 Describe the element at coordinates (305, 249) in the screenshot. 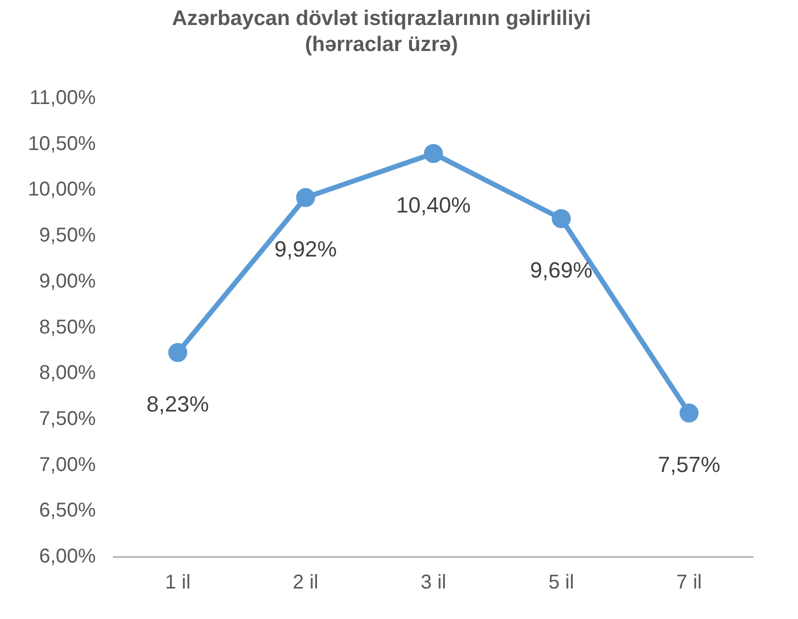

I see `data-label: 9,92%` at that location.